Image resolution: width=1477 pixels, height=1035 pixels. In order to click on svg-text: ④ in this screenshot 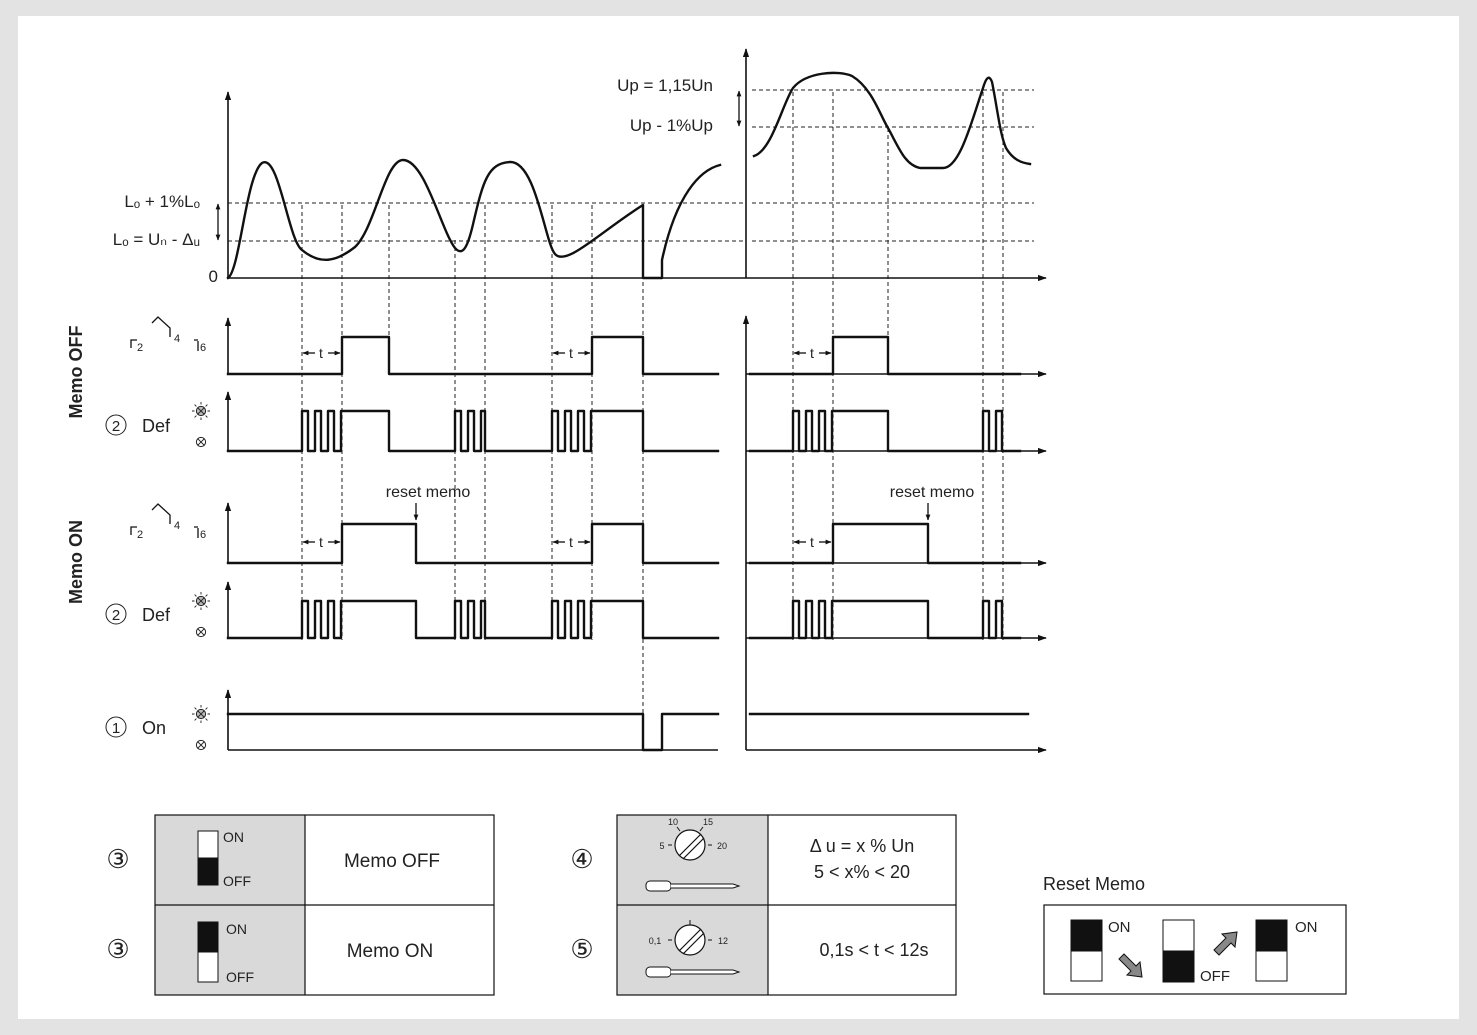, I will do `click(581, 859)`.